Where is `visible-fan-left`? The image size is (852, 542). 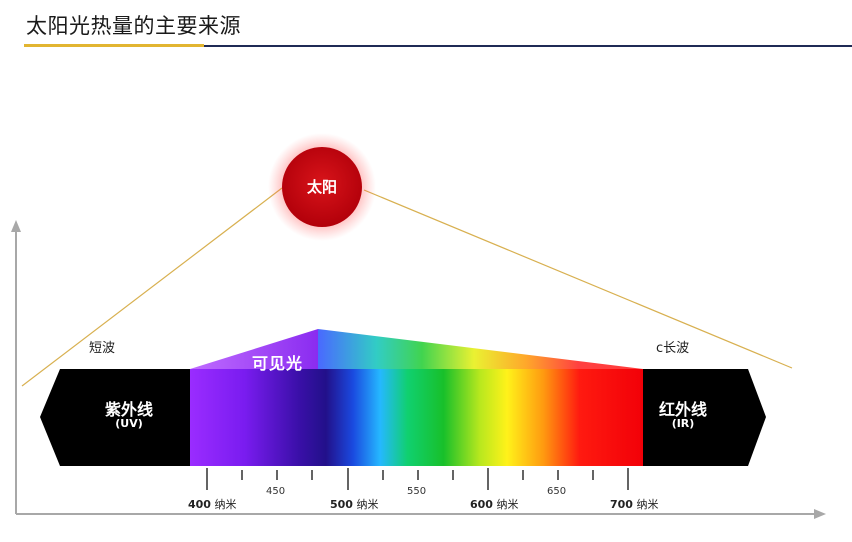 visible-fan-left is located at coordinates (254, 349).